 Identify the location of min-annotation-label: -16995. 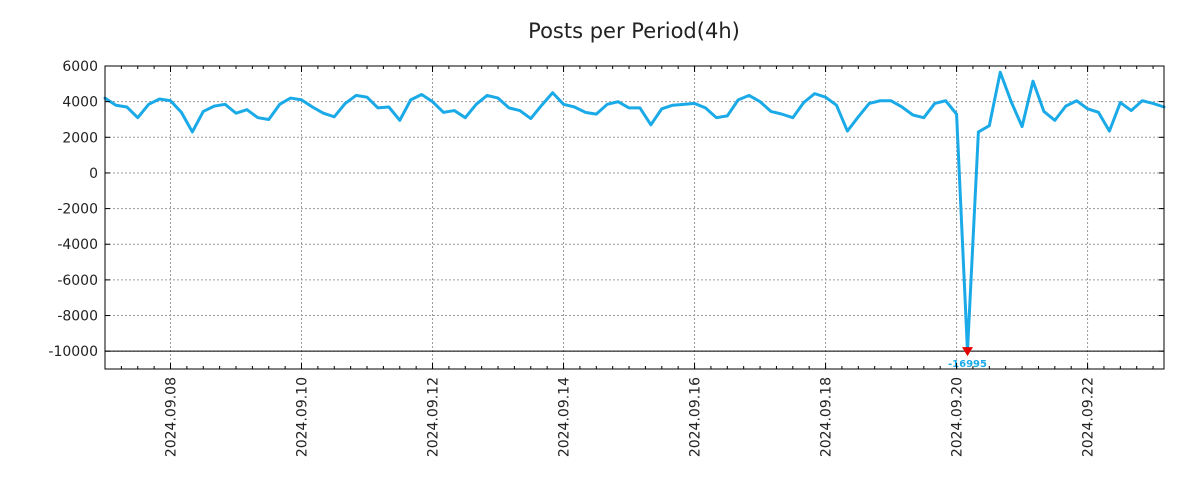
(967, 364).